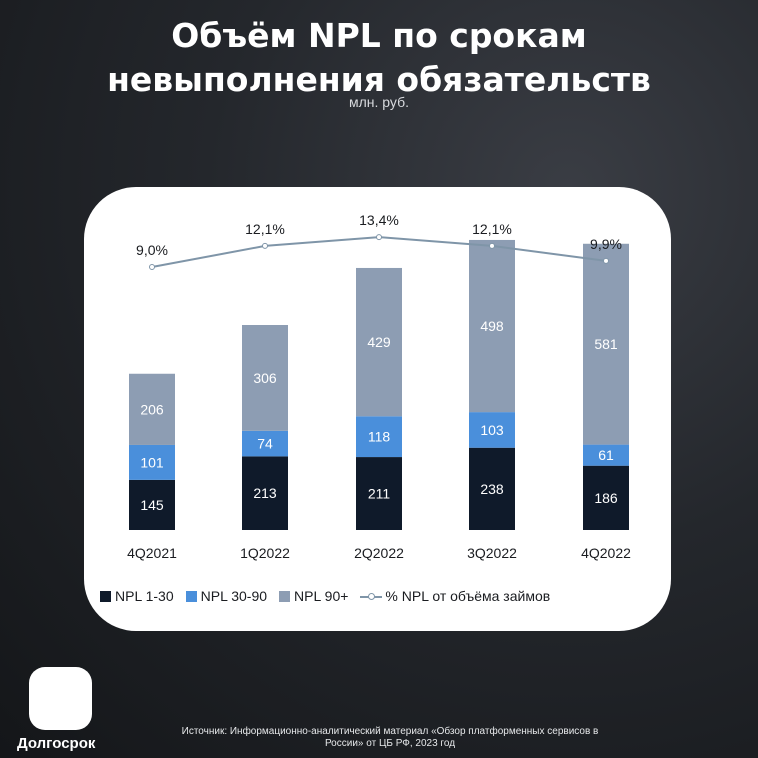 This screenshot has height=758, width=758. I want to click on legend-label-npl-1-30: NPL 1-30, so click(144, 596).